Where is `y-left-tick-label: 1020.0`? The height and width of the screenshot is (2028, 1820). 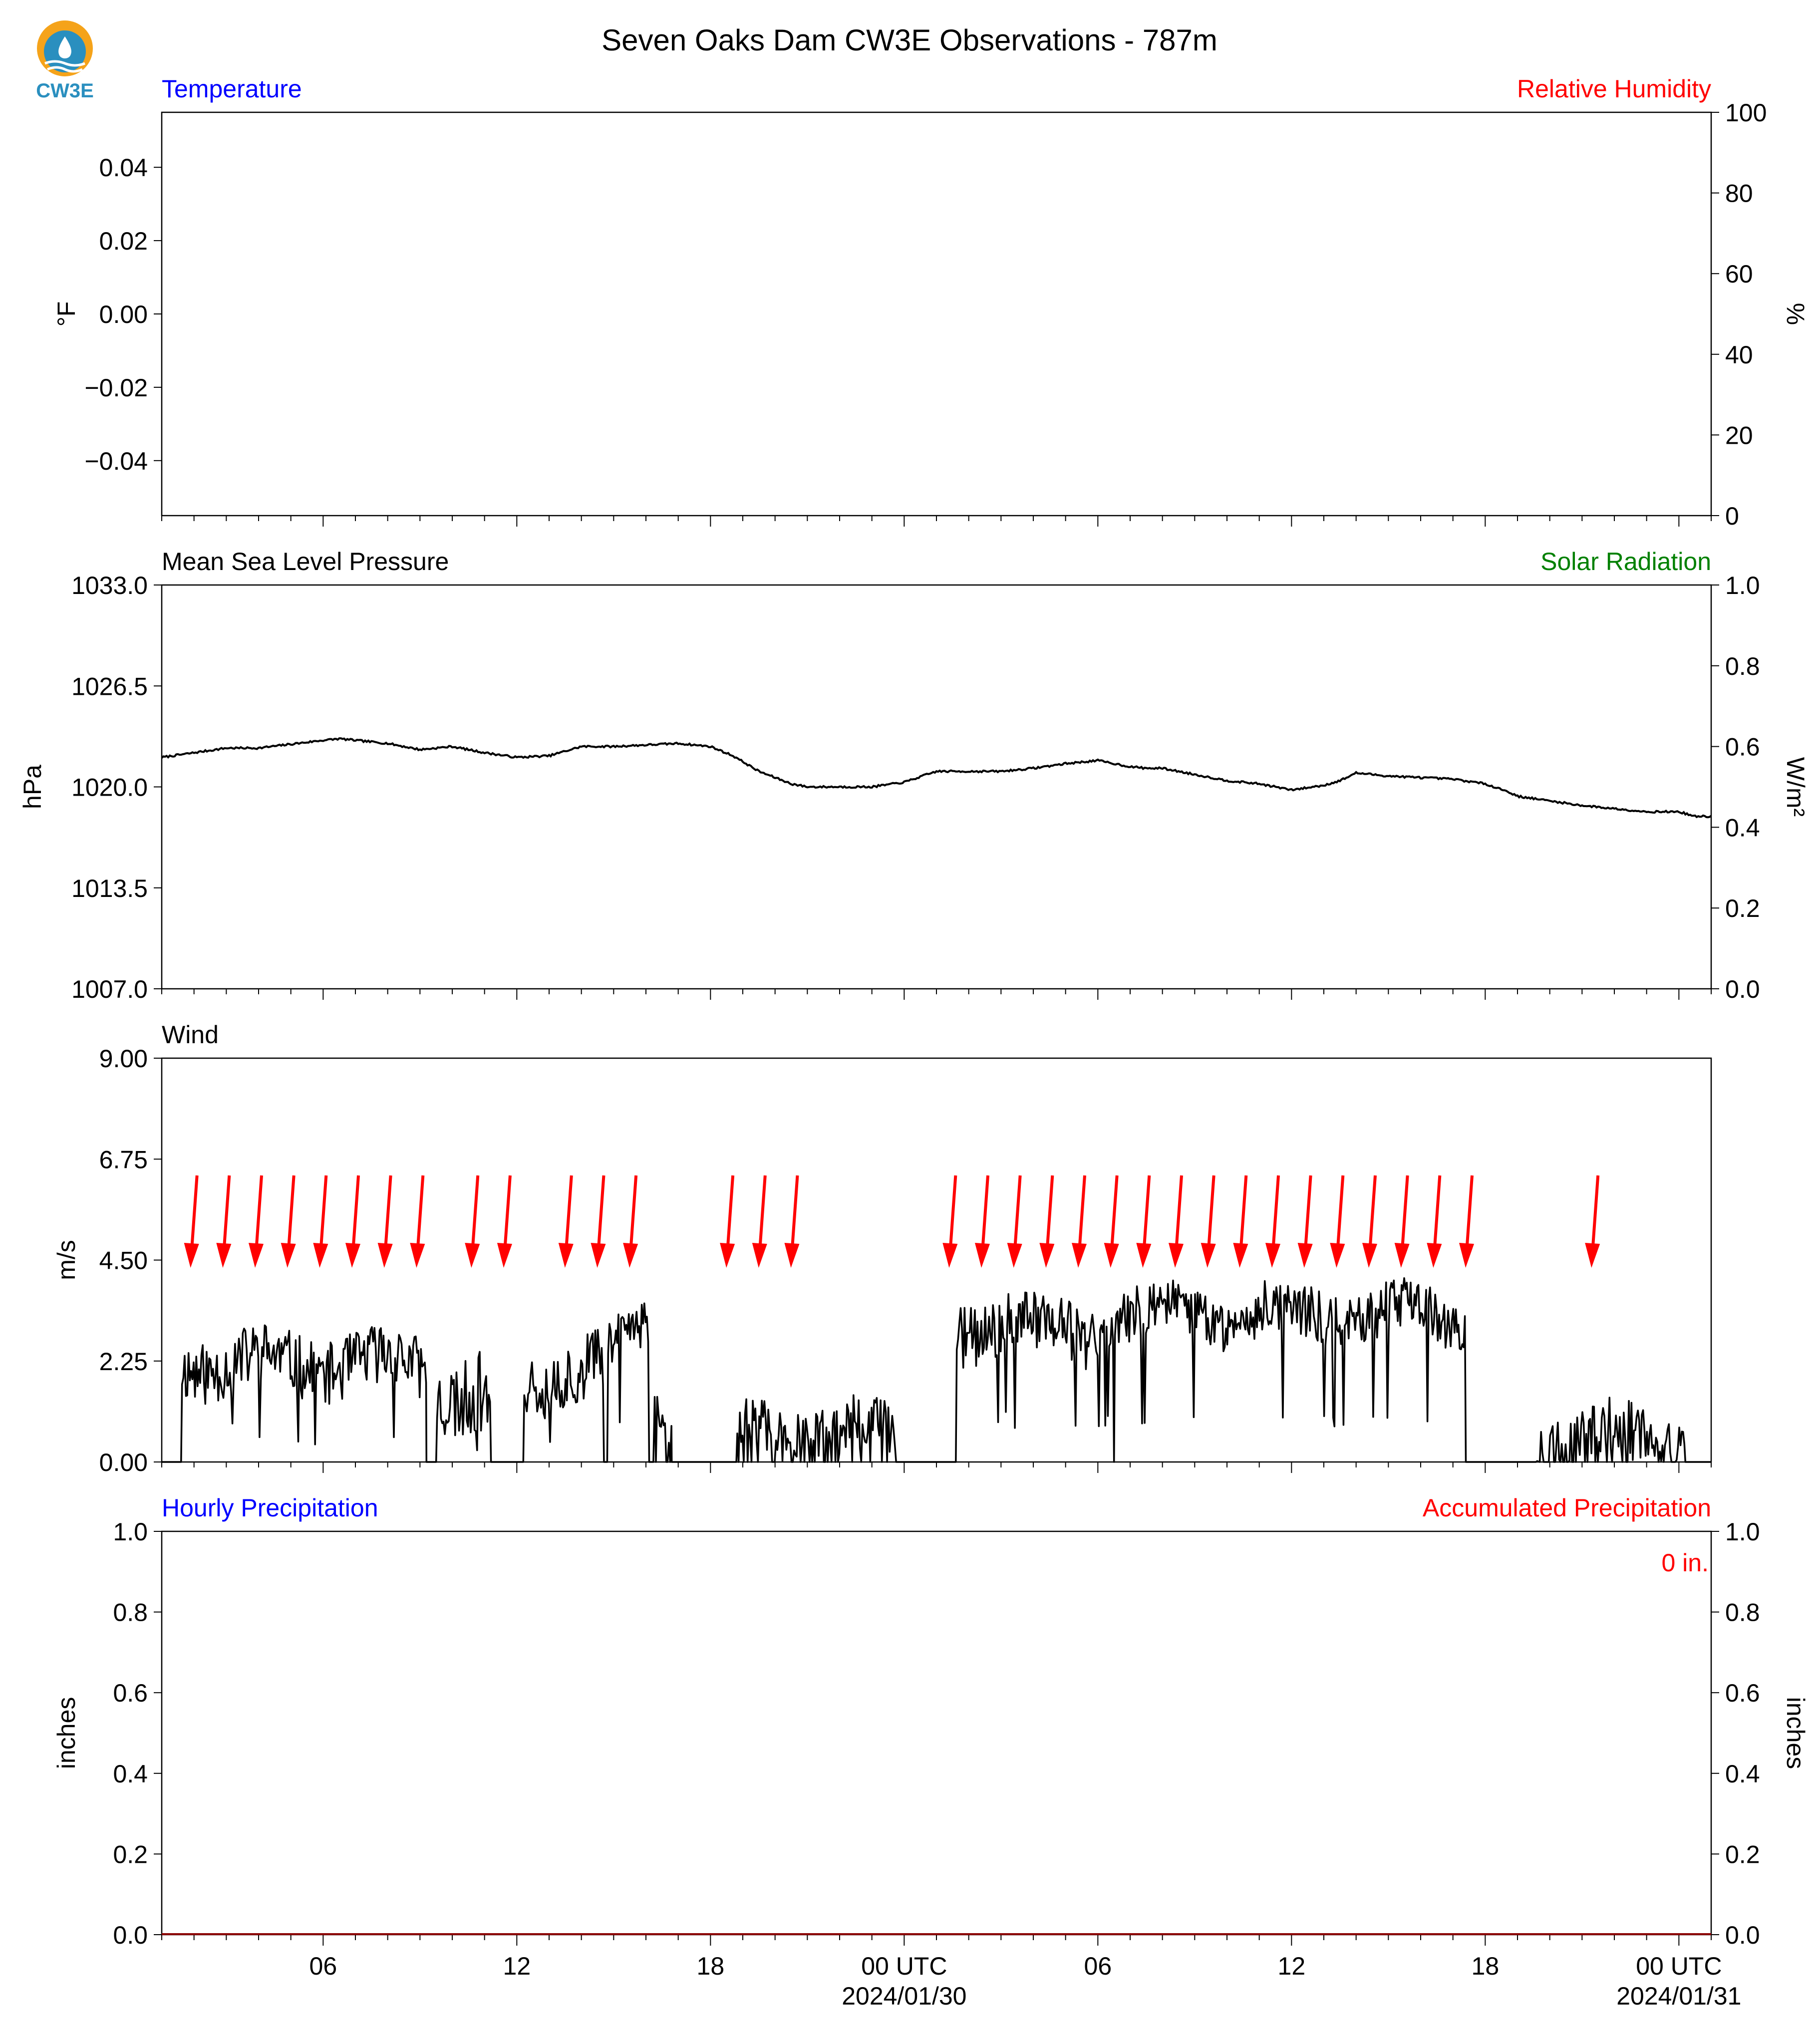
y-left-tick-label: 1020.0 is located at coordinates (109, 788).